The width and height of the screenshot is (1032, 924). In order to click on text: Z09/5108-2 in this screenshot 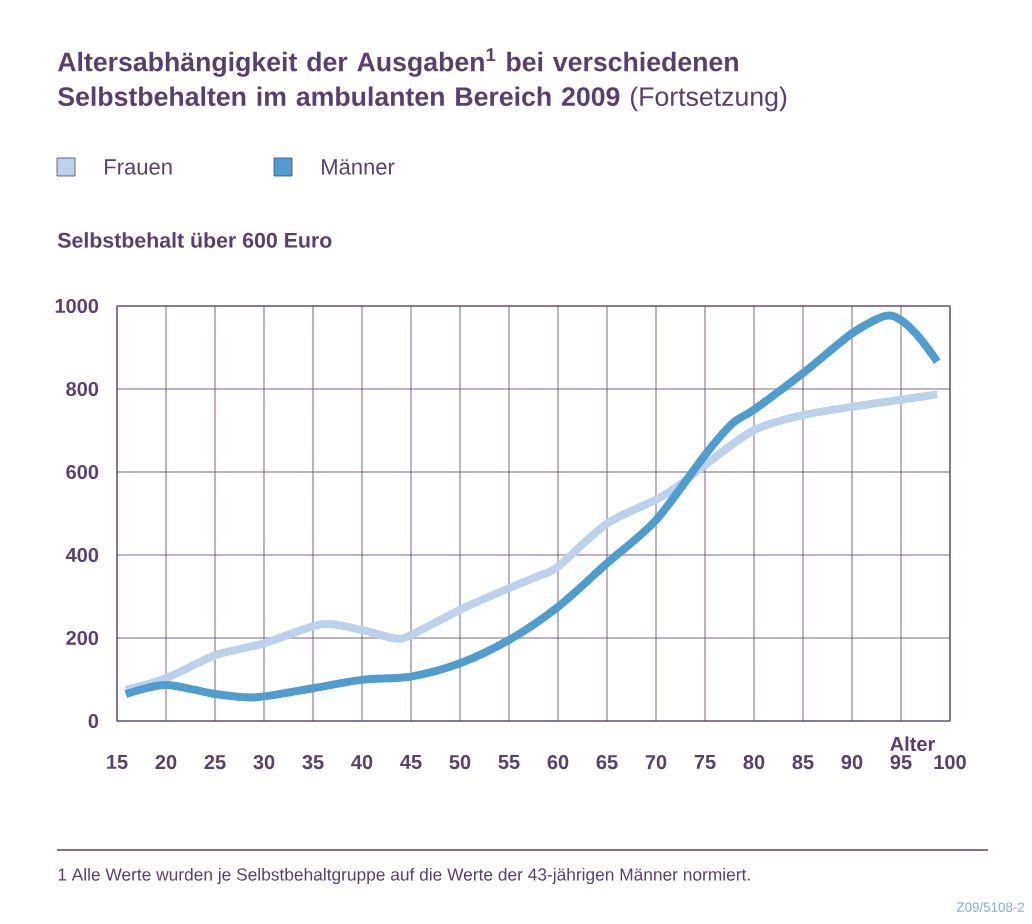, I will do `click(990, 907)`.